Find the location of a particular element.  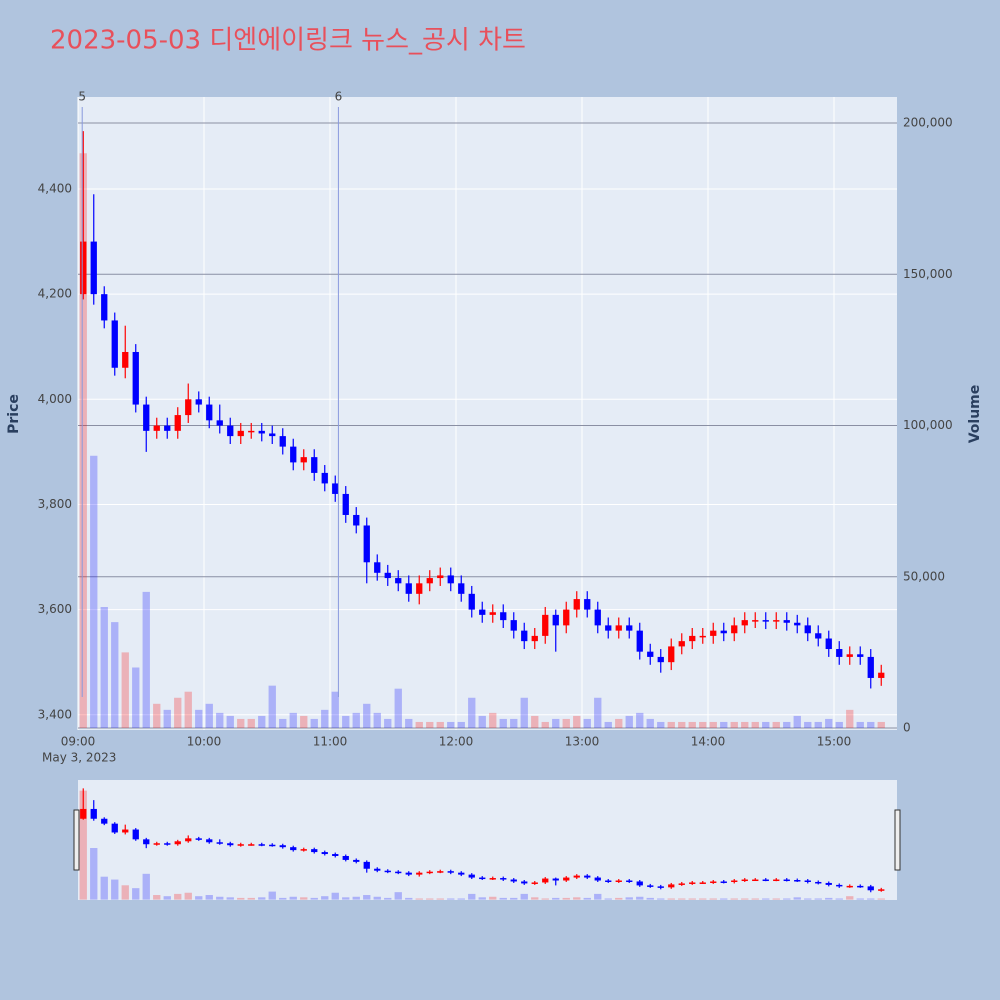

y-axis-title: Price is located at coordinates (14, 414).